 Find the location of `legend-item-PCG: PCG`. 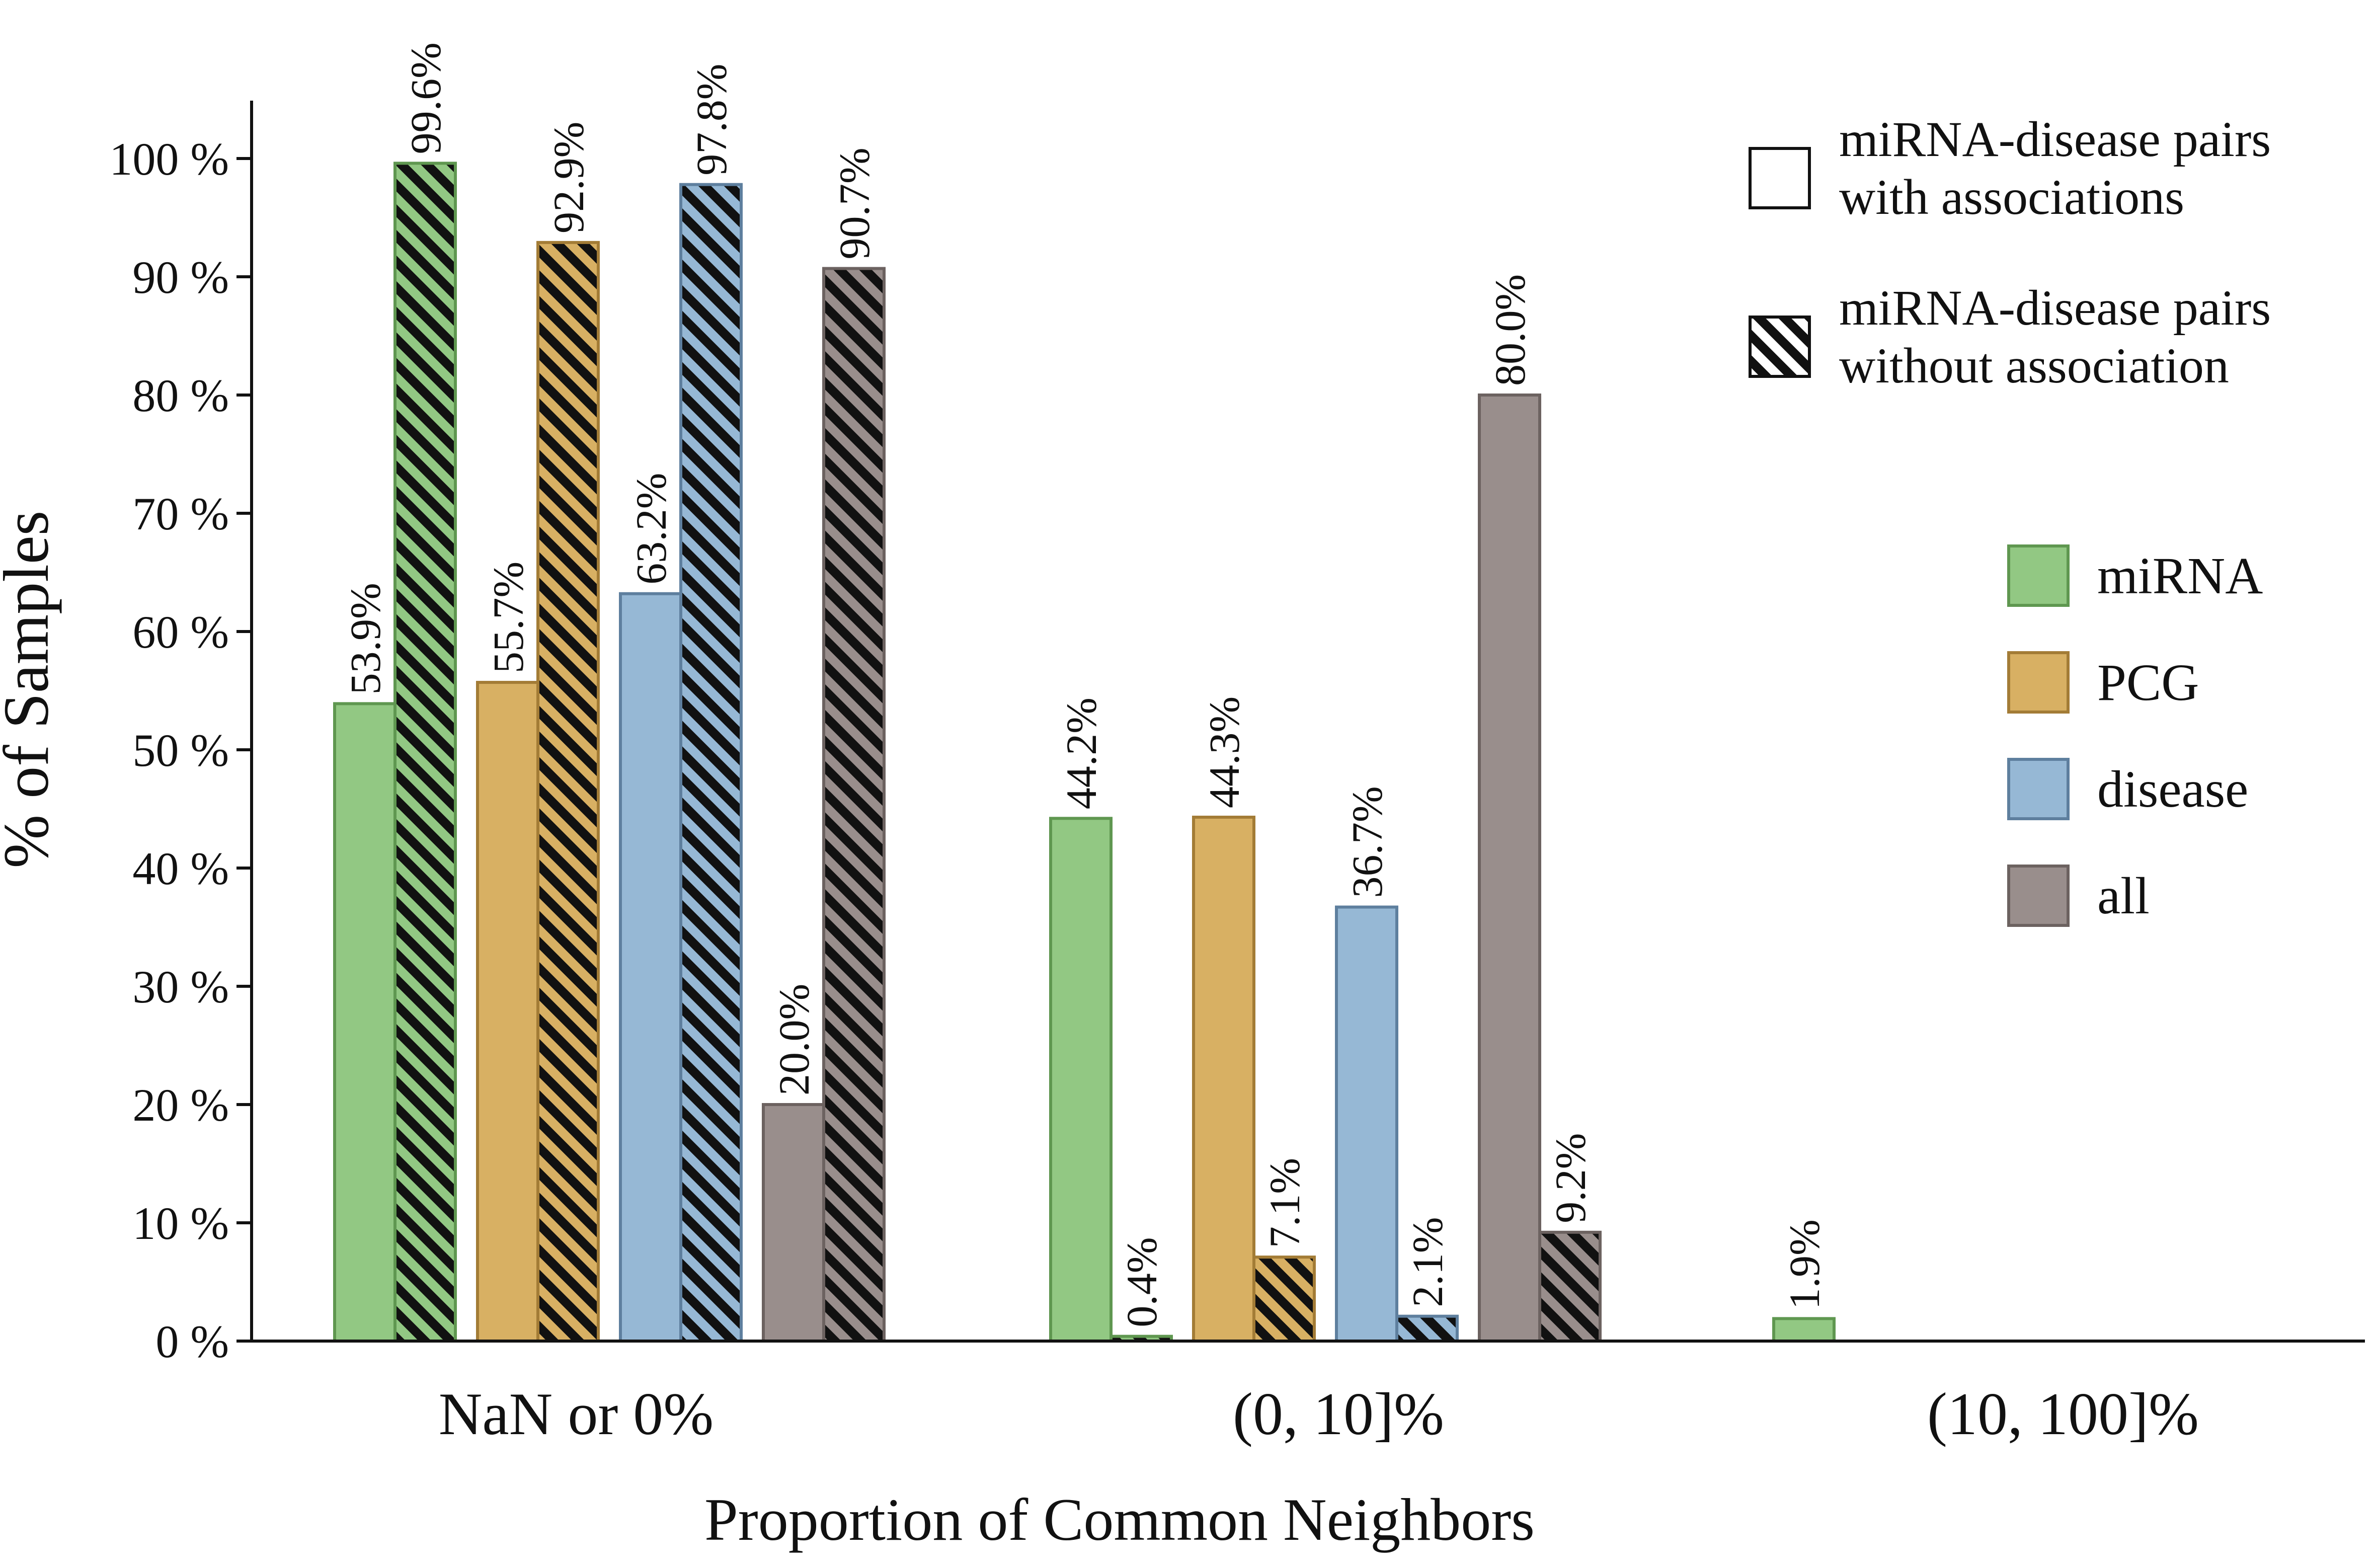

legend-item-PCG: PCG is located at coordinates (2103, 682).